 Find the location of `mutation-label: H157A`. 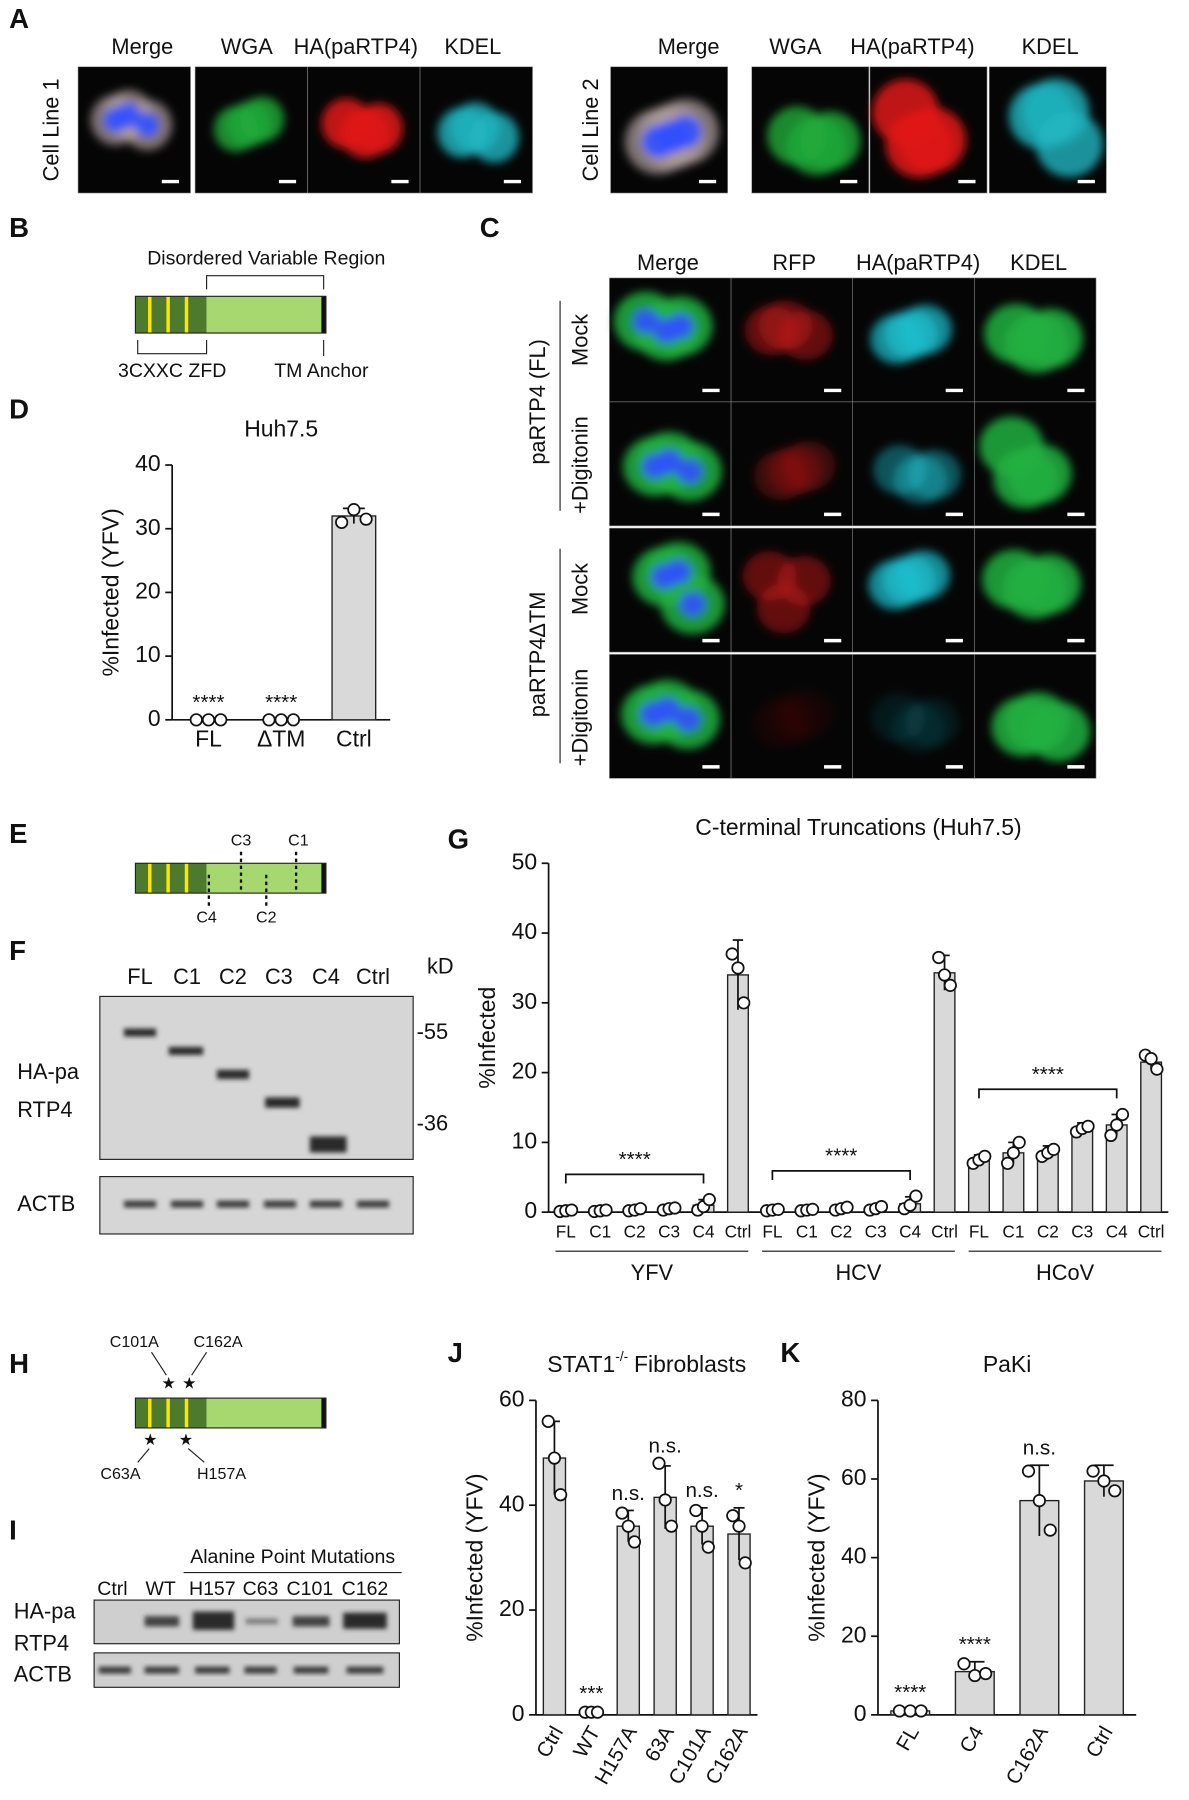

mutation-label: H157A is located at coordinates (221, 1474).